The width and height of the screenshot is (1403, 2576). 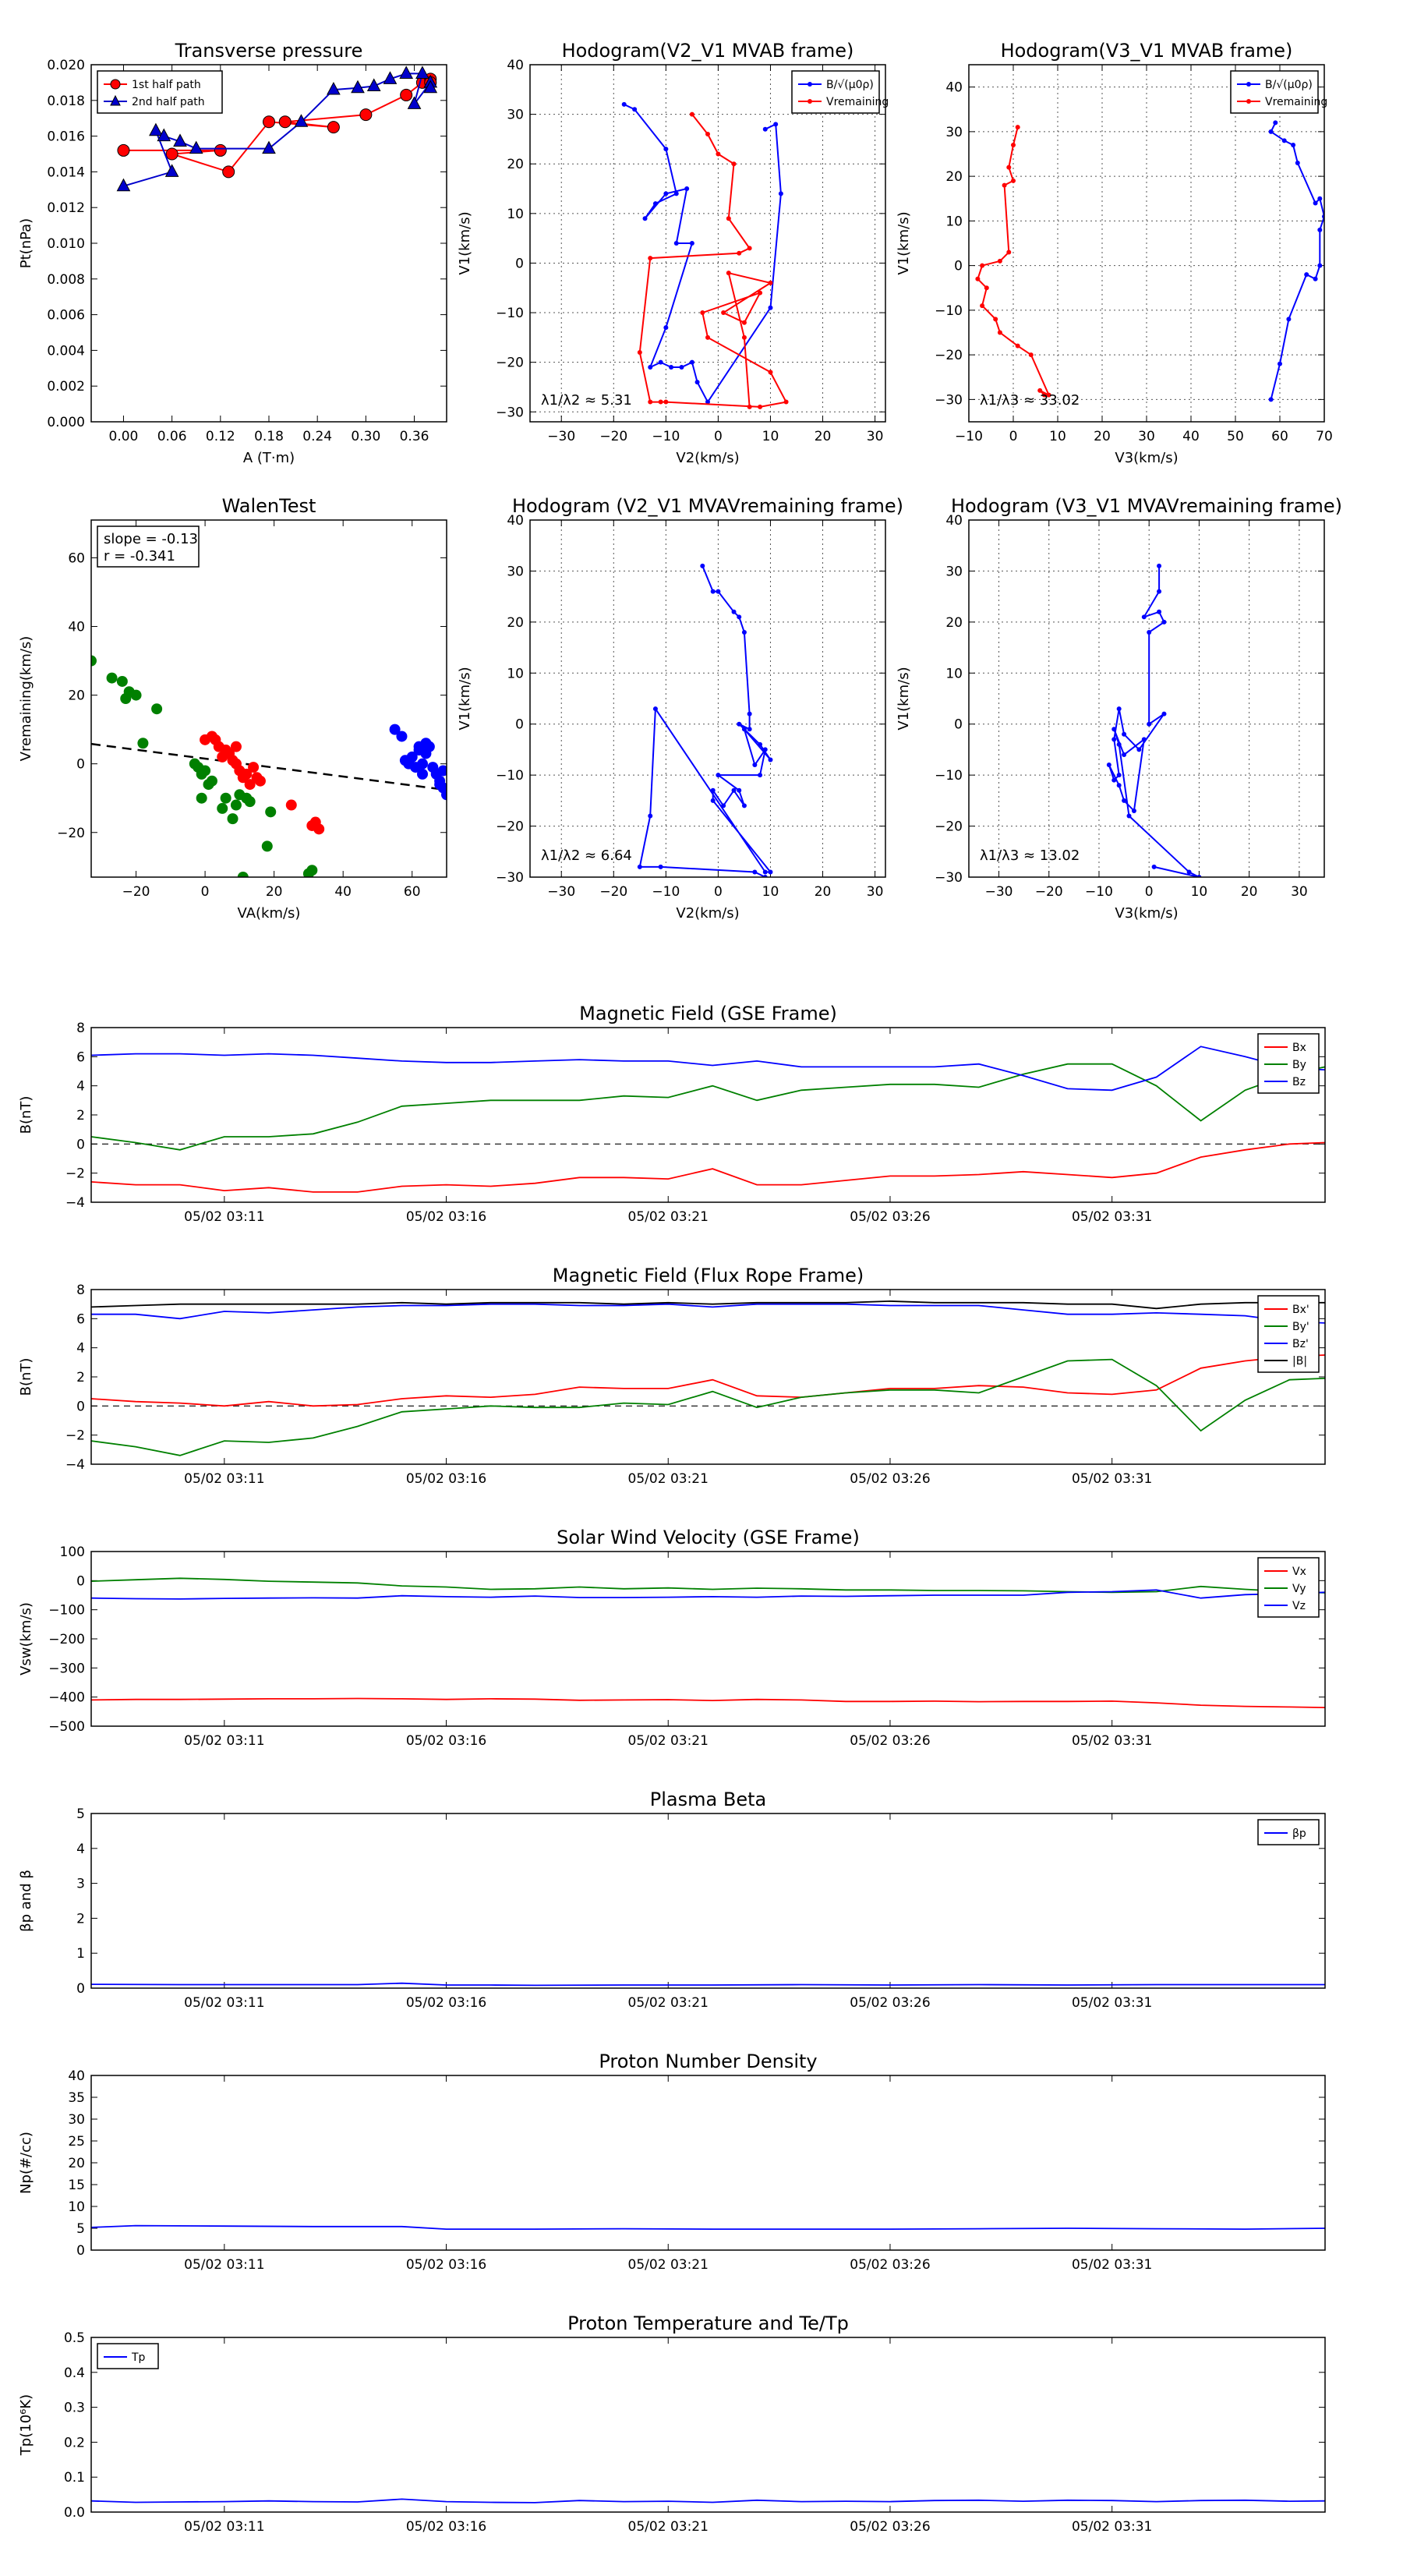 I want to click on chart-title: Hodogram(V2_V1 MVAB frame), so click(x=708, y=51).